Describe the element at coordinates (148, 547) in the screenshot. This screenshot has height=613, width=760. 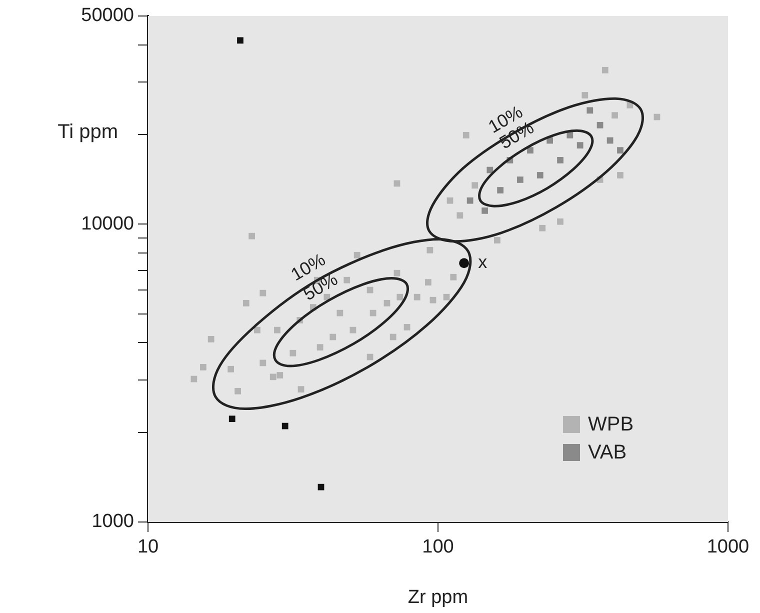
I see `x-tick-label: 10` at that location.